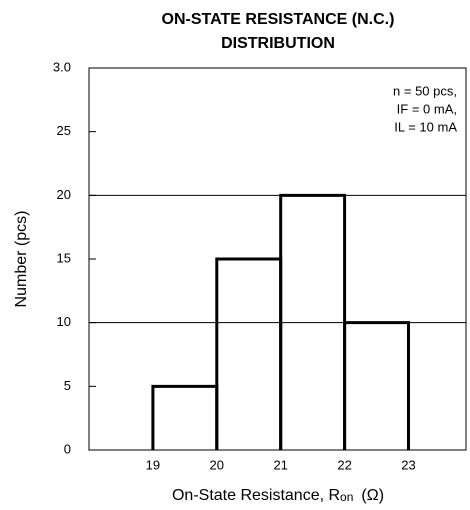 This screenshot has height=510, width=470. What do you see at coordinates (67, 448) in the screenshot?
I see `y-tick-label: 0` at bounding box center [67, 448].